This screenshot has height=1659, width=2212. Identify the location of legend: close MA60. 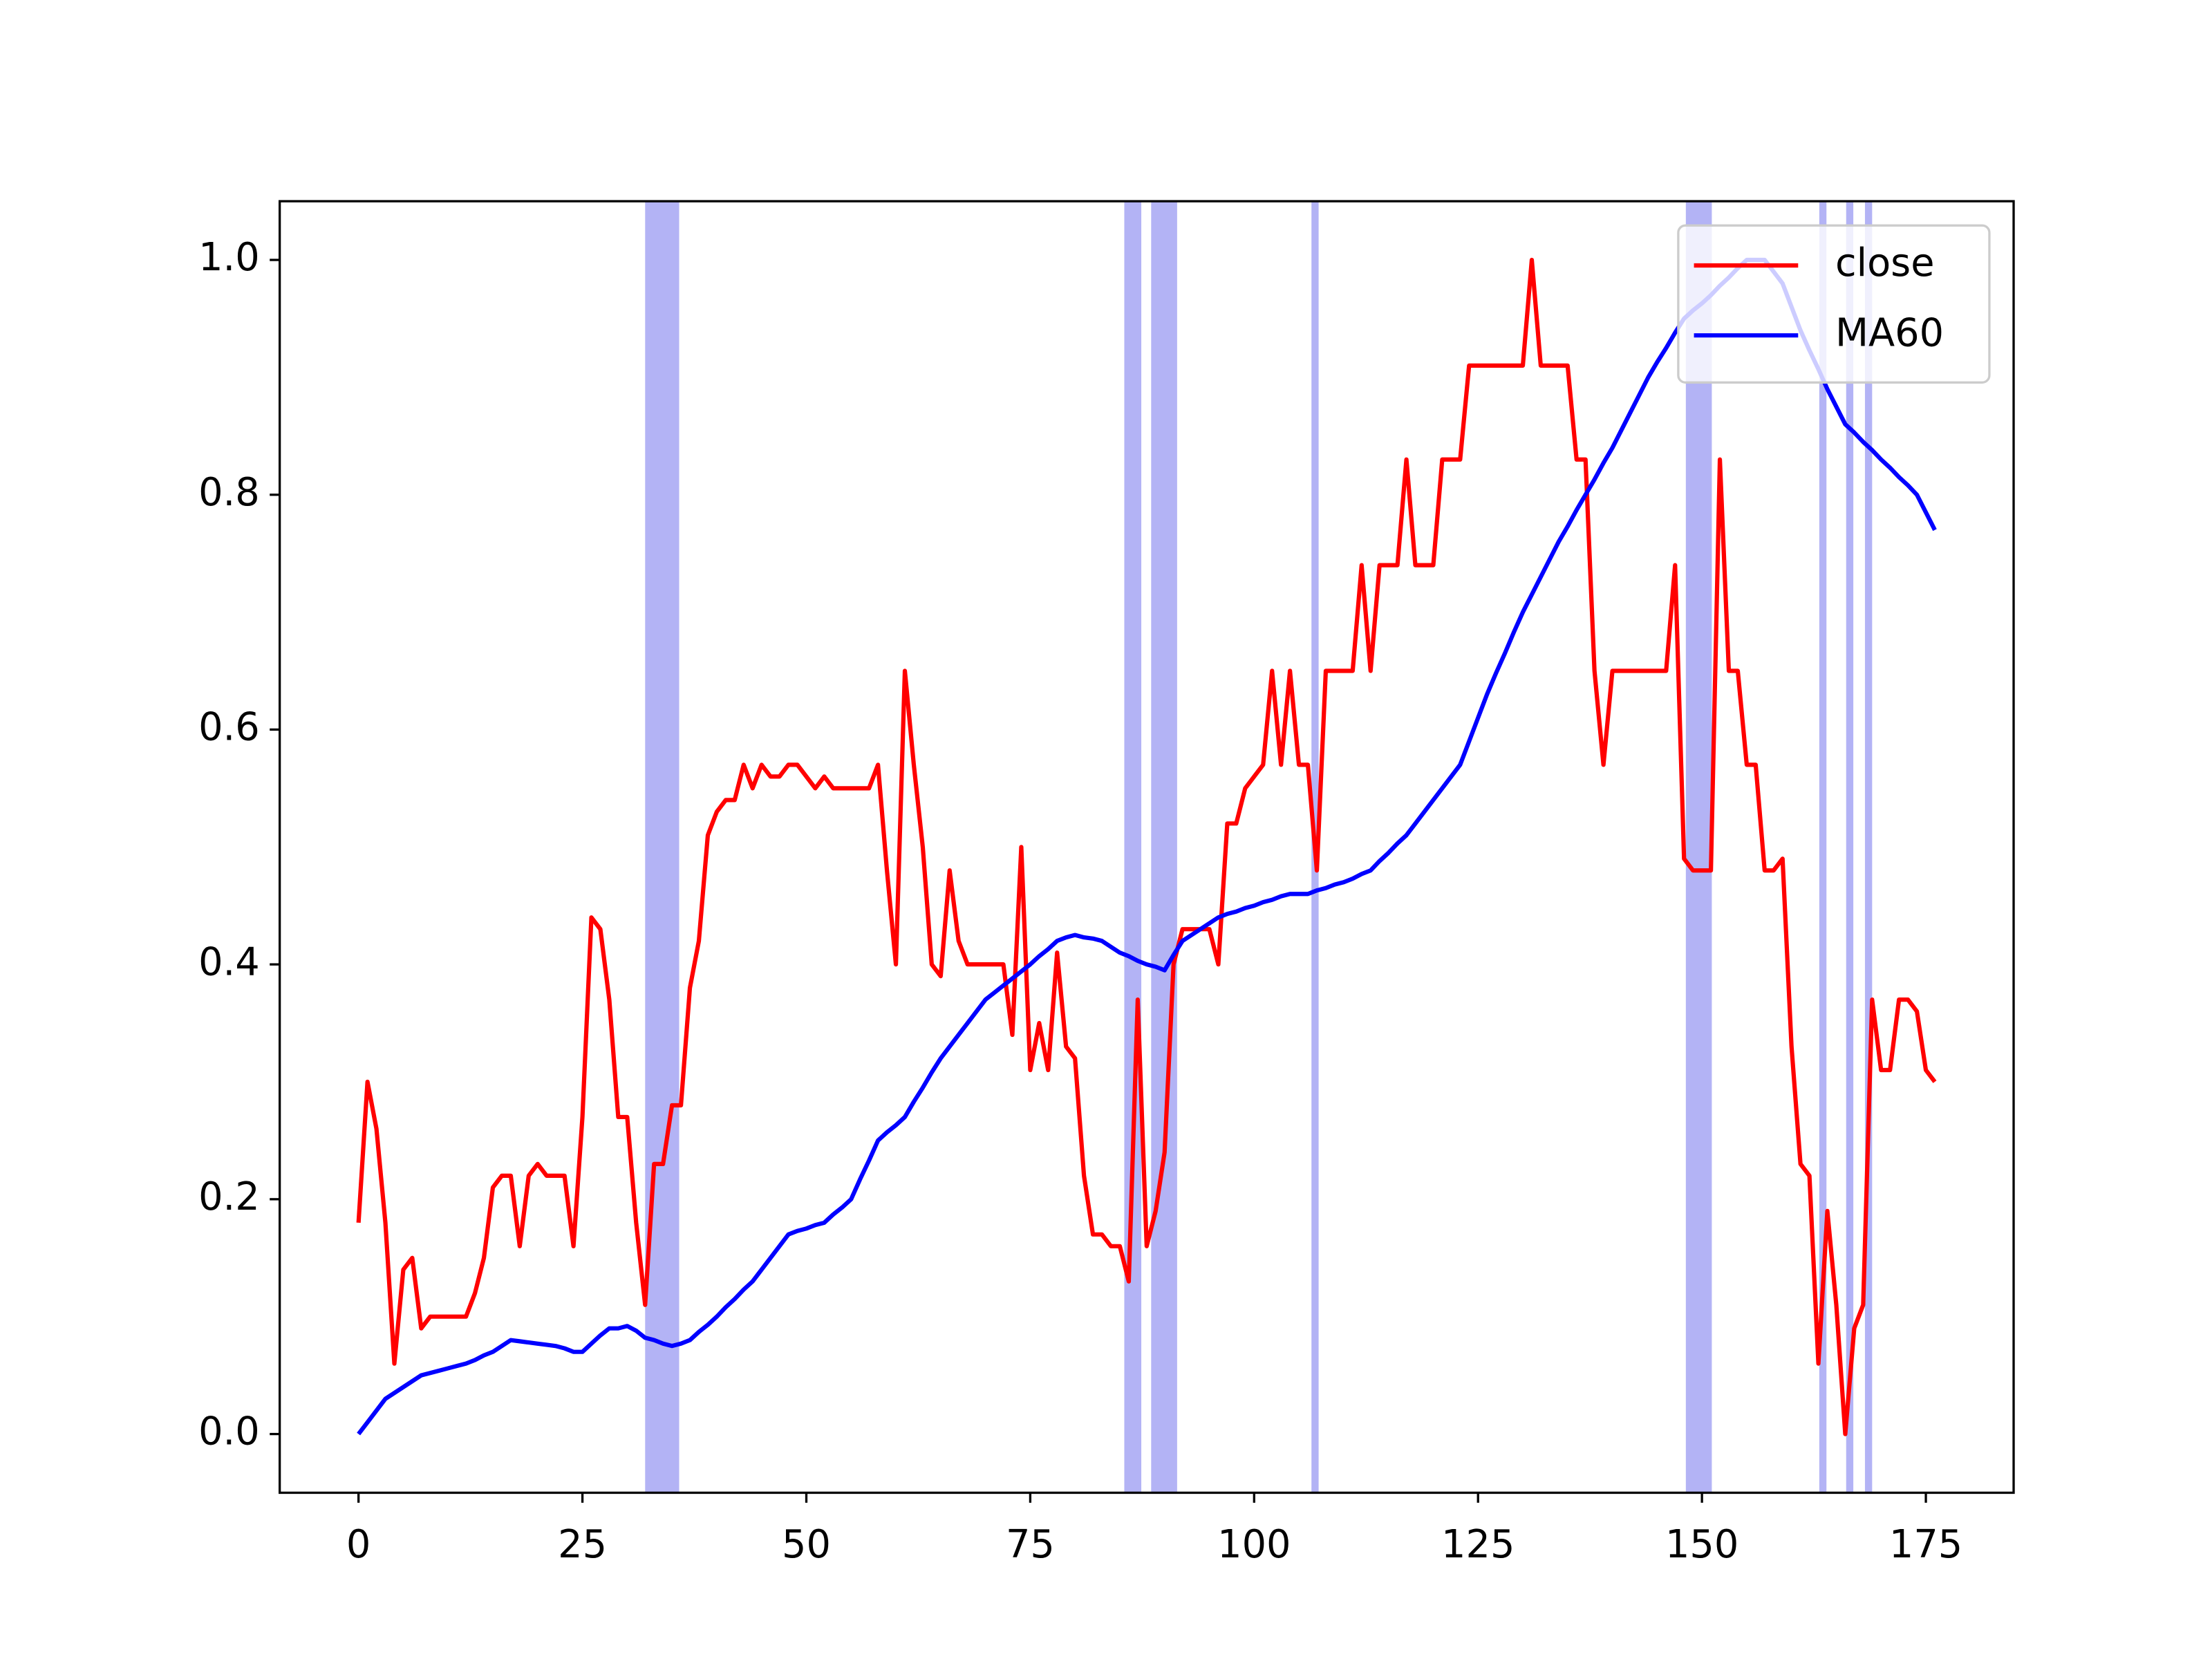
(1834, 304).